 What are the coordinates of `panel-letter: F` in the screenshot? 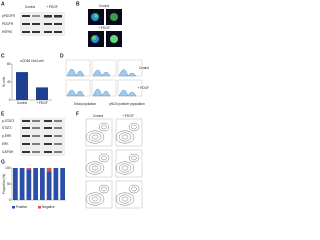 It's located at (77, 114).